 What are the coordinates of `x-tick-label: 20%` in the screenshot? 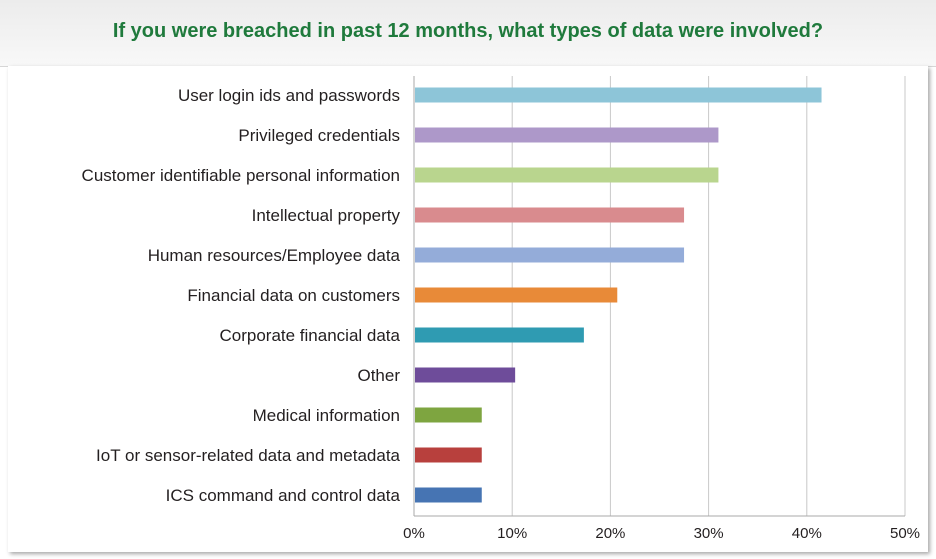 It's located at (610, 533).